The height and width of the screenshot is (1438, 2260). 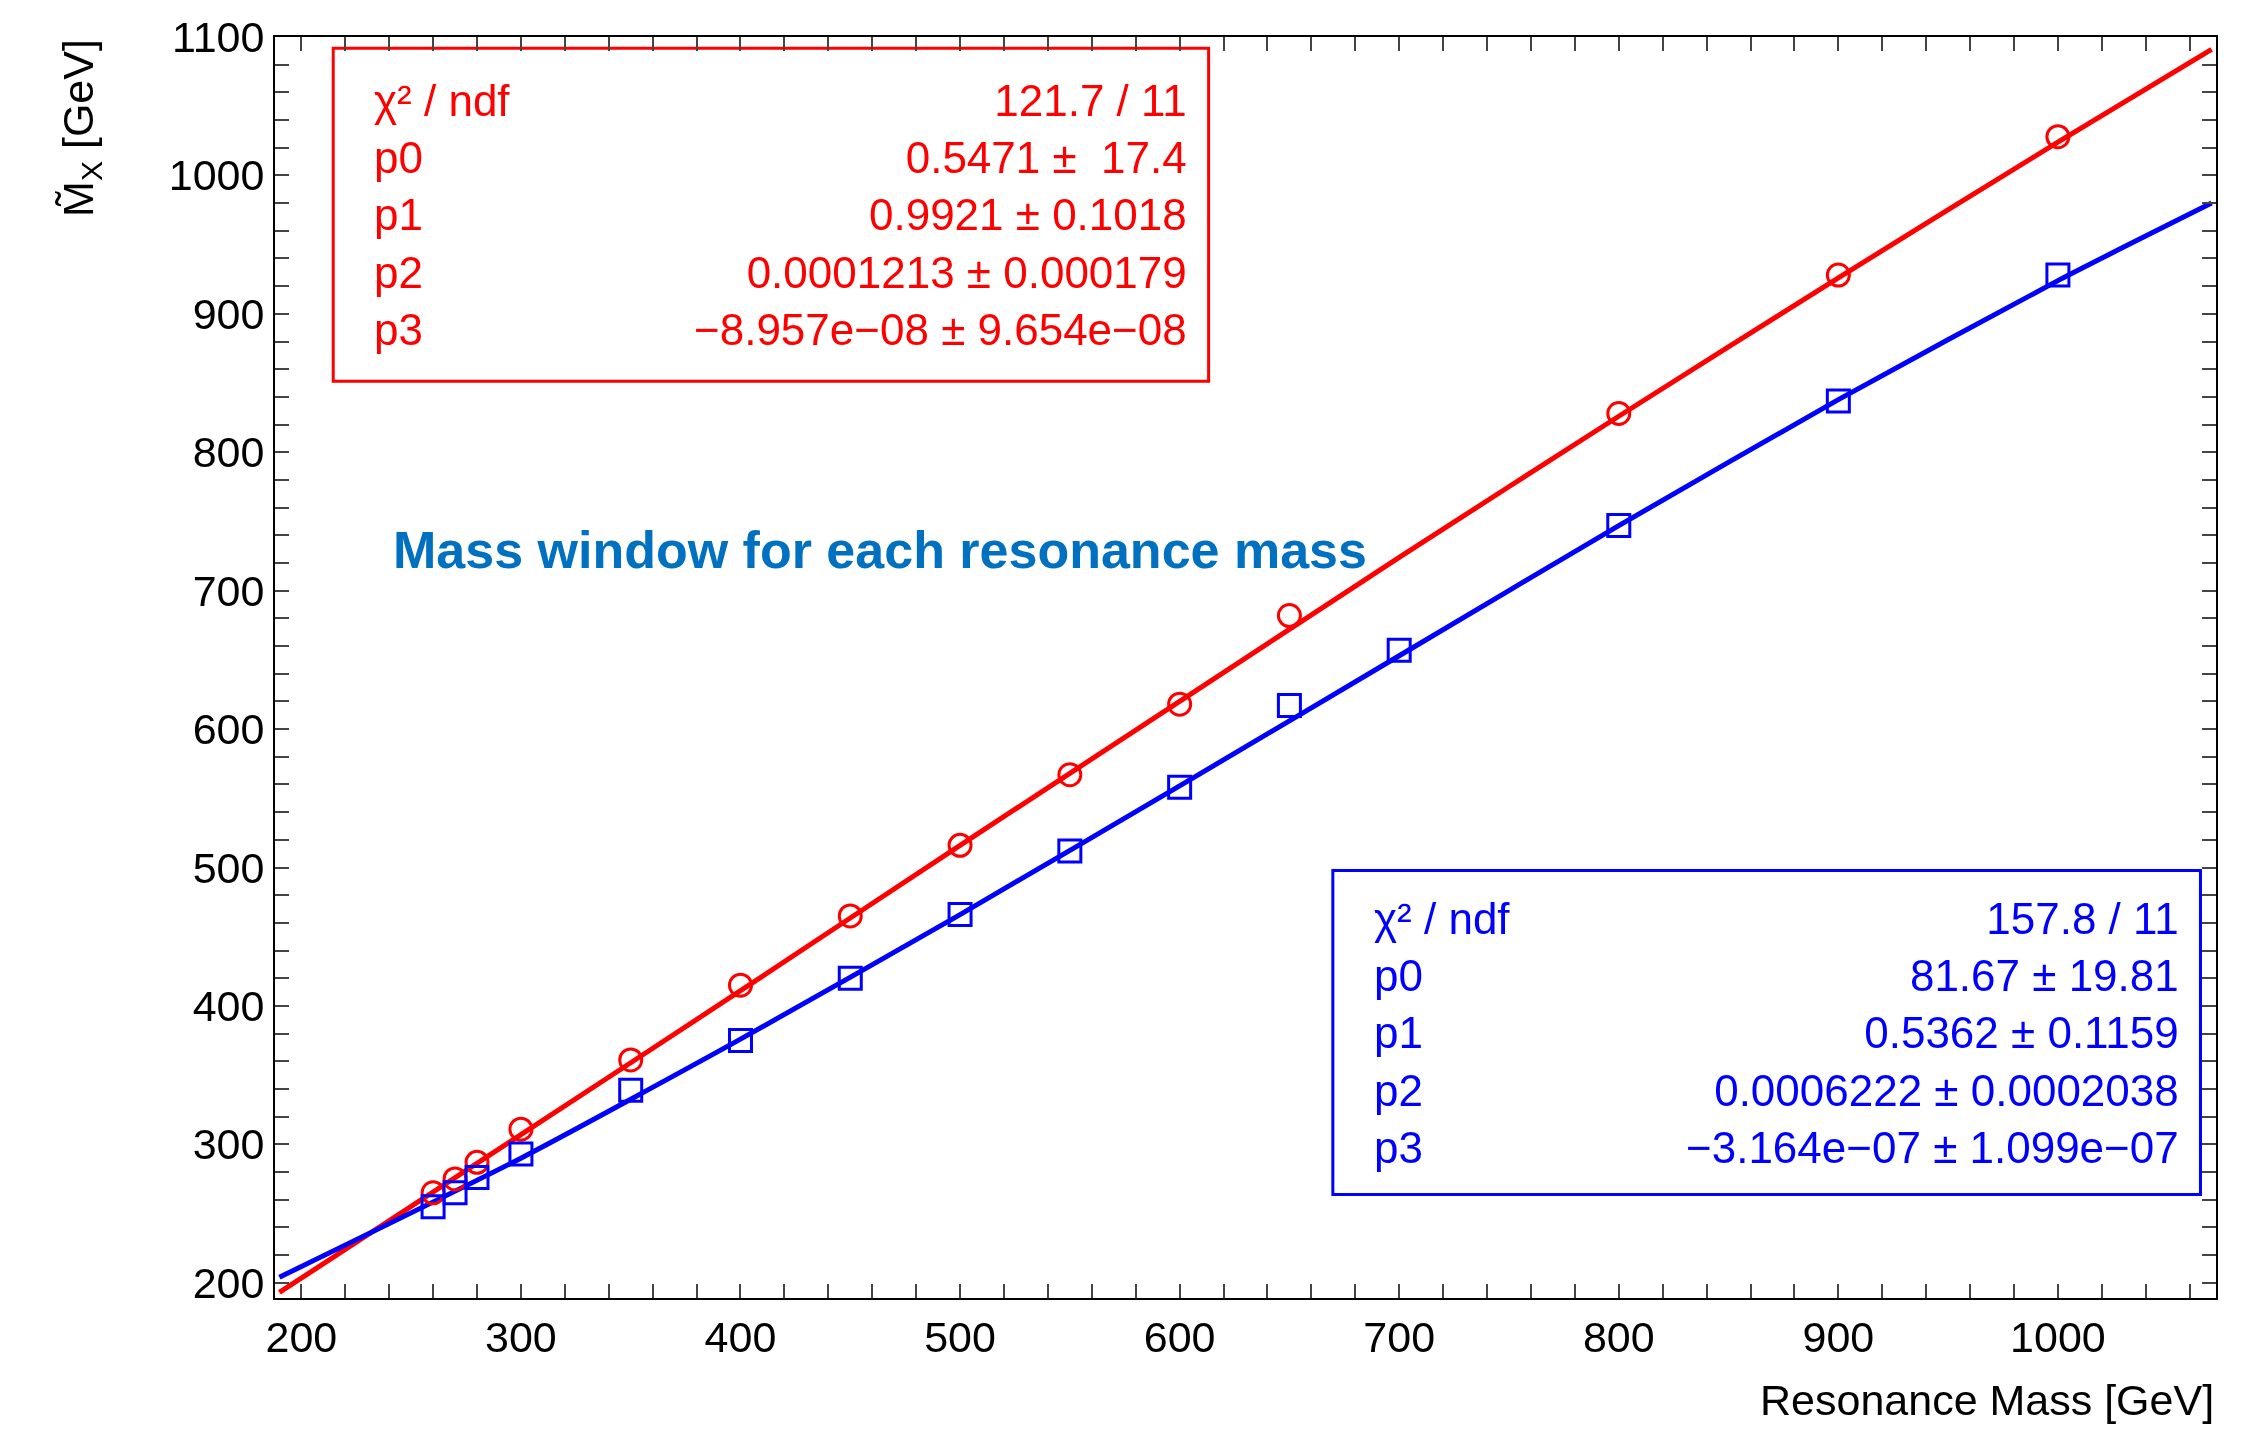 What do you see at coordinates (1618, 1336) in the screenshot?
I see `x-tick-label: 800` at bounding box center [1618, 1336].